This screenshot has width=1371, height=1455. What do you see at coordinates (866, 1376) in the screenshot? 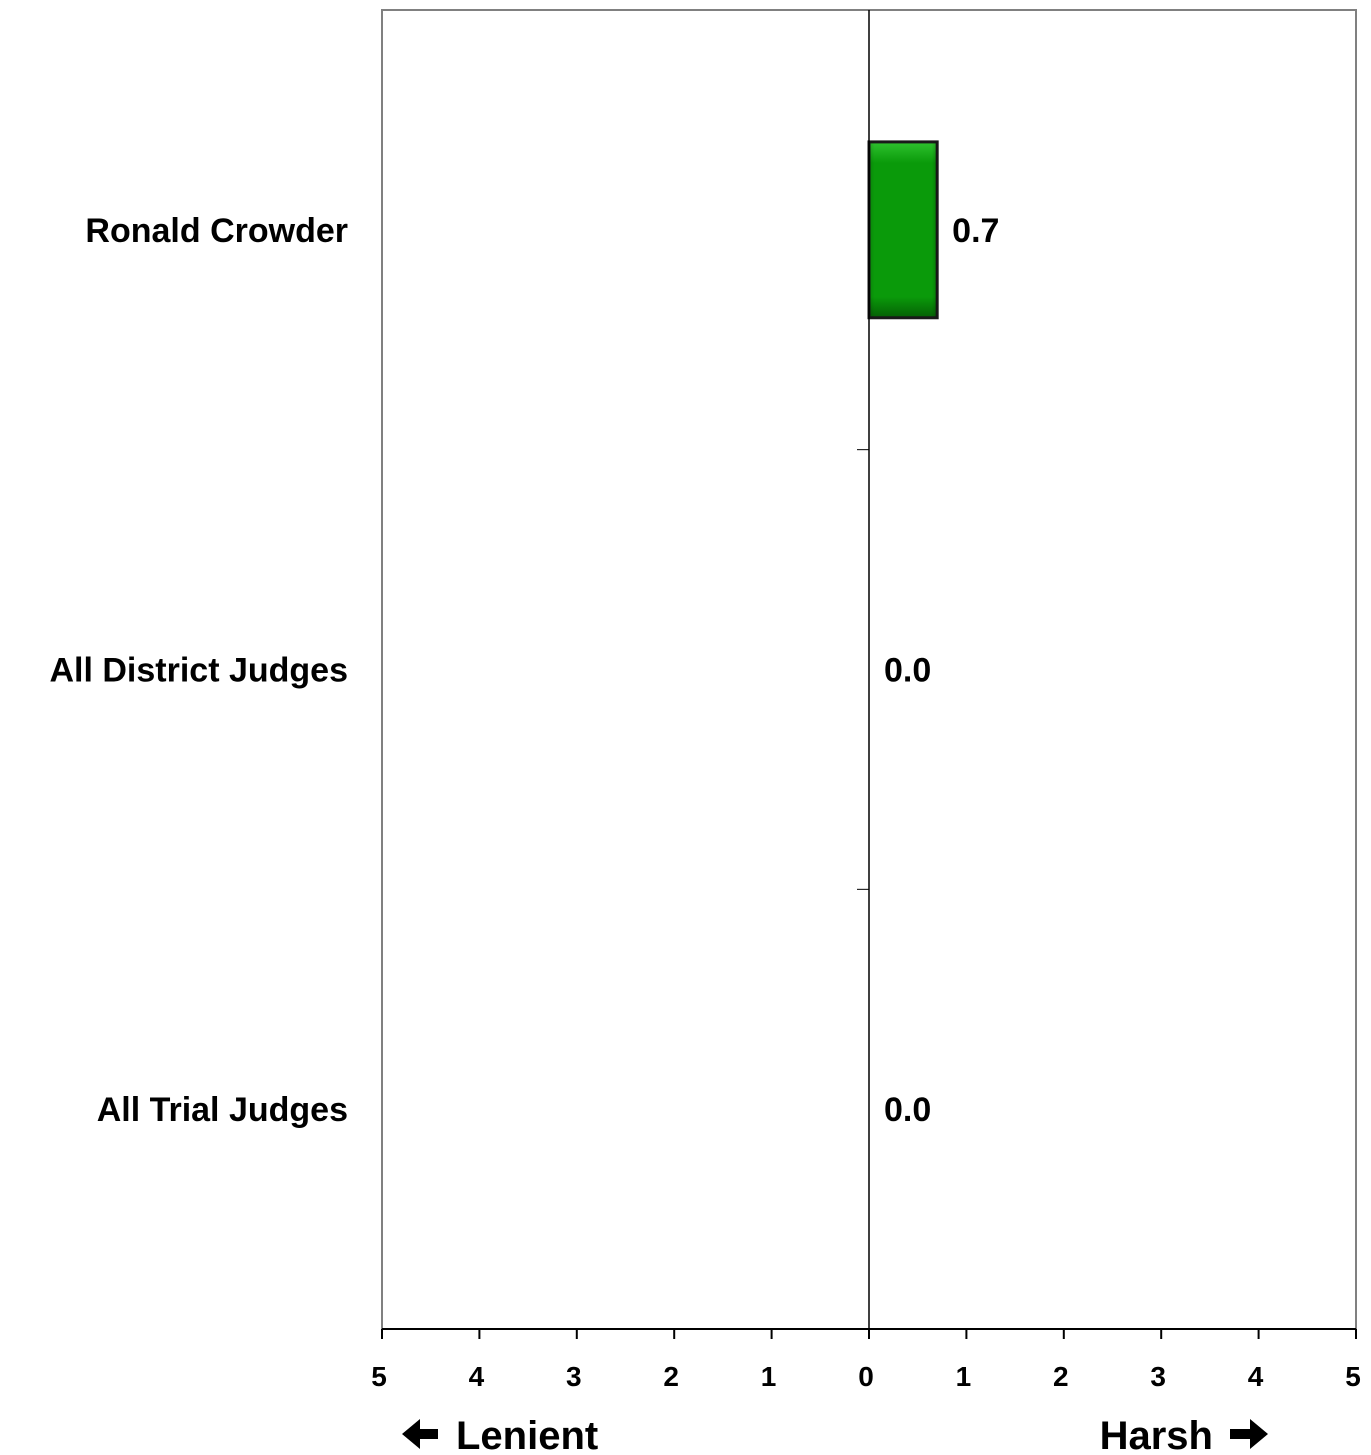
I see `x-tick-label: 0` at bounding box center [866, 1376].